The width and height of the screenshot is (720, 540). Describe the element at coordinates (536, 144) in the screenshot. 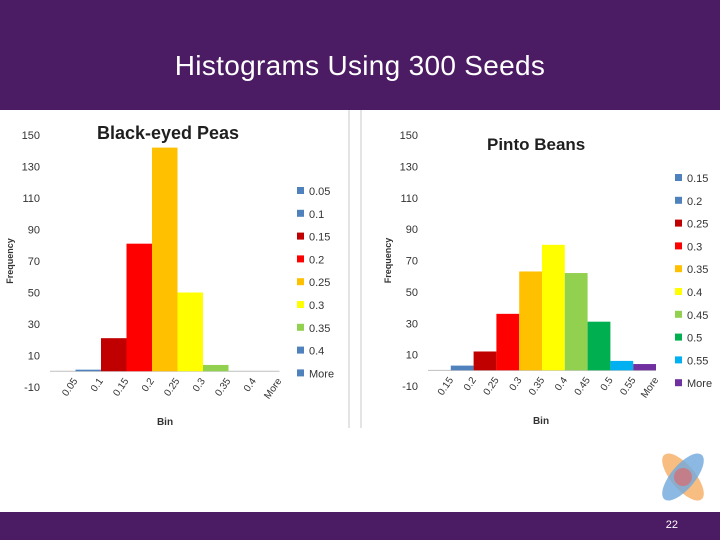

I see `chart-title: Pinto Beans` at that location.